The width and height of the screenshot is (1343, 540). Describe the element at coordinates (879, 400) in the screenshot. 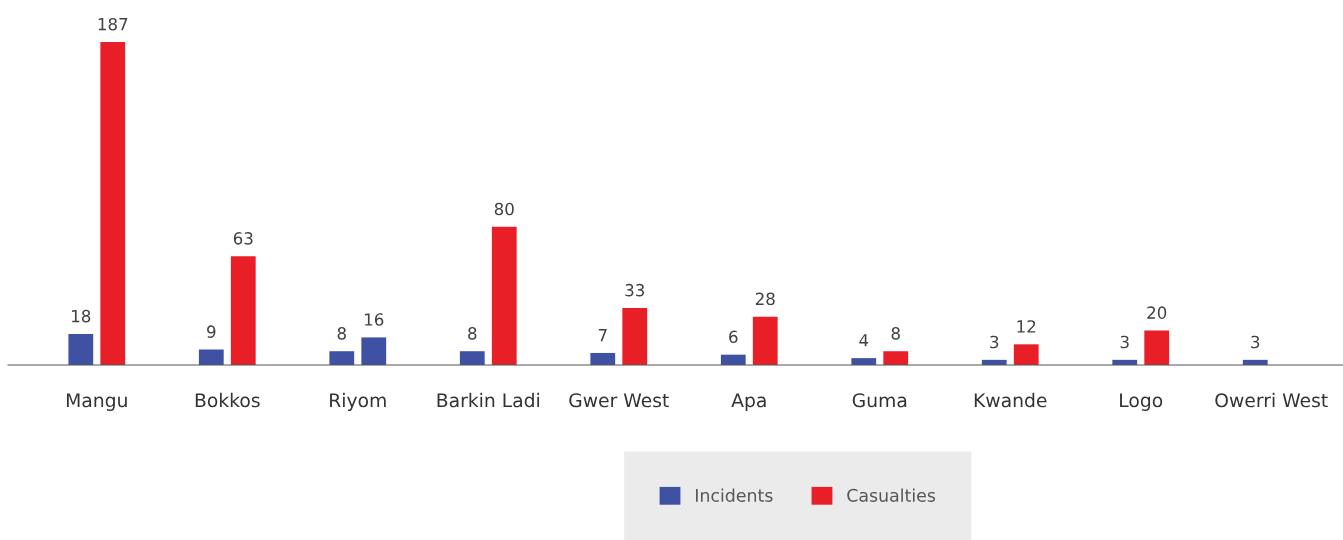

I see `x-tick-label: Guma` at that location.